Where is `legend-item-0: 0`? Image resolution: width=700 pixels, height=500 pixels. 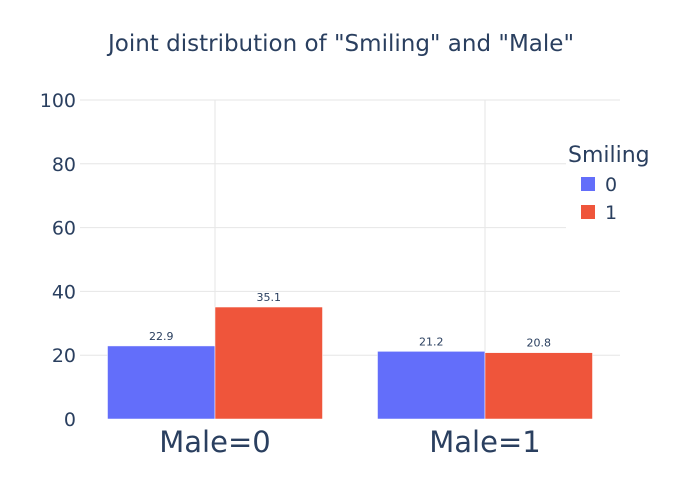 legend-item-0: 0 is located at coordinates (599, 185).